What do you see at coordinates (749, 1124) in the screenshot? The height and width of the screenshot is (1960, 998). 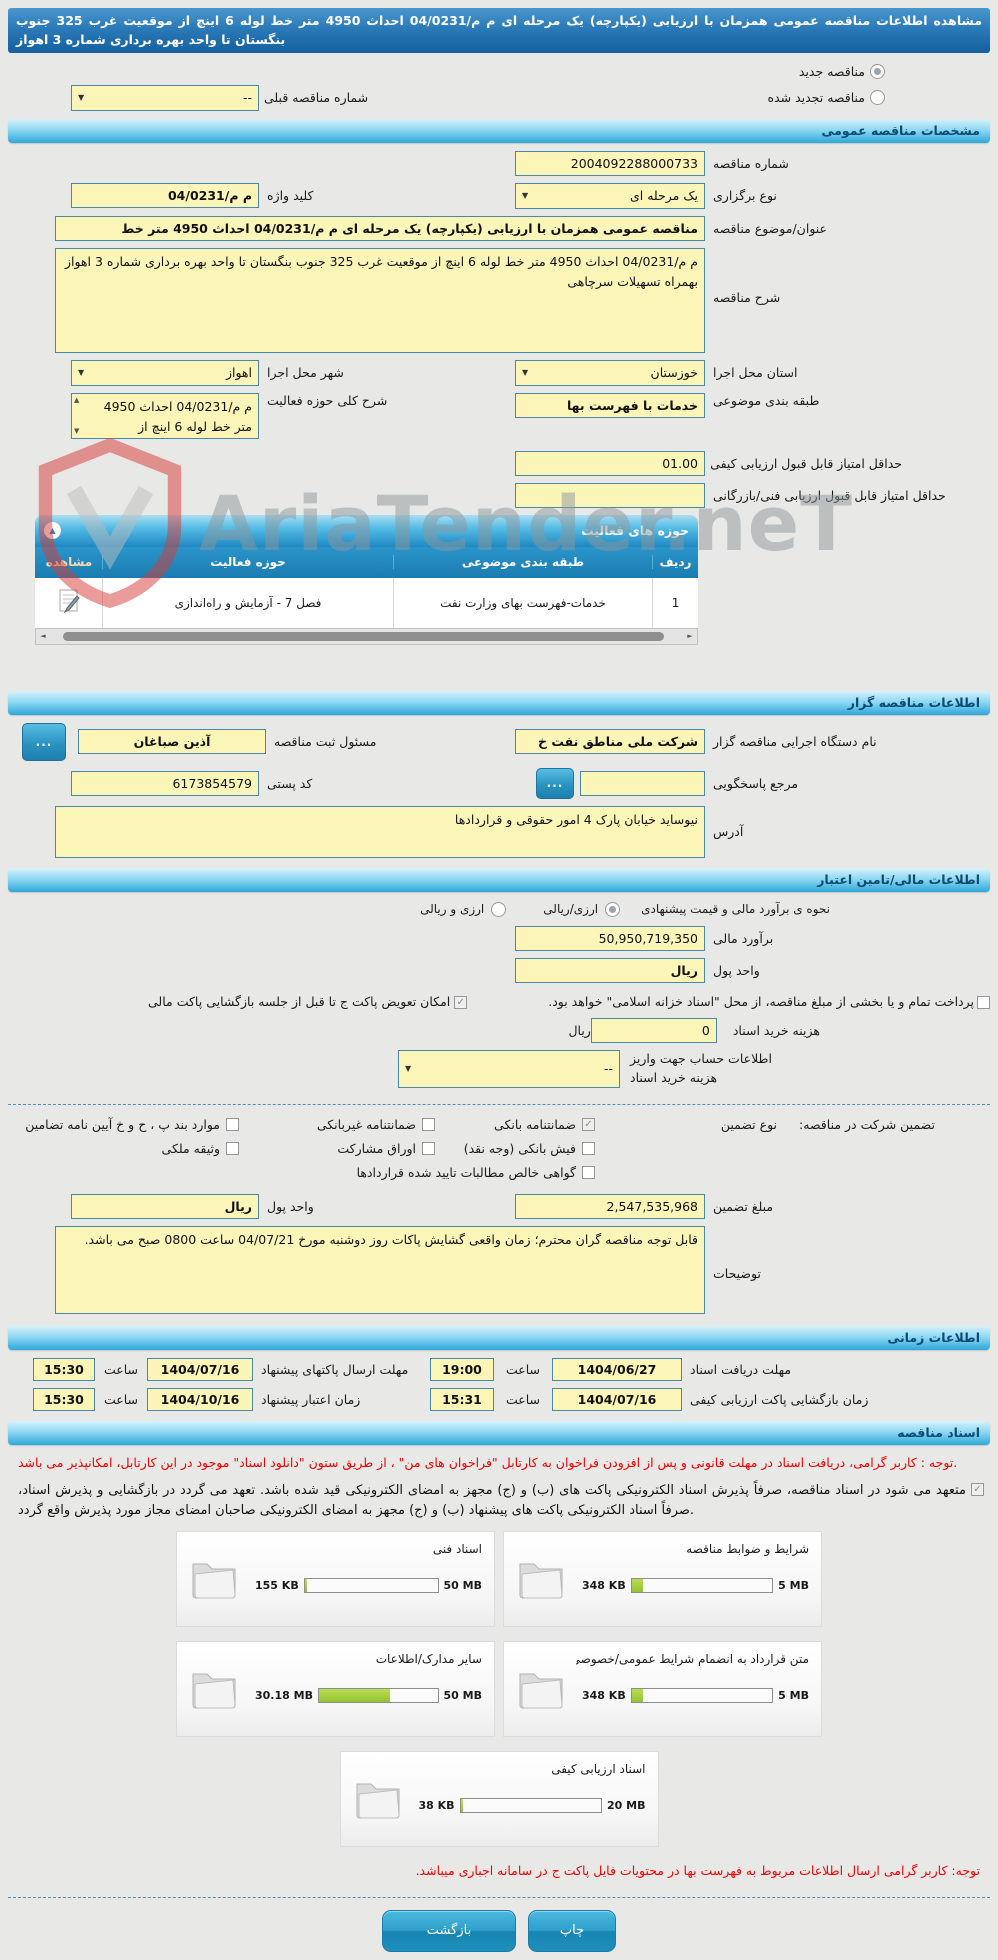 I see `guarantee-type-label: نوع تضمین` at bounding box center [749, 1124].